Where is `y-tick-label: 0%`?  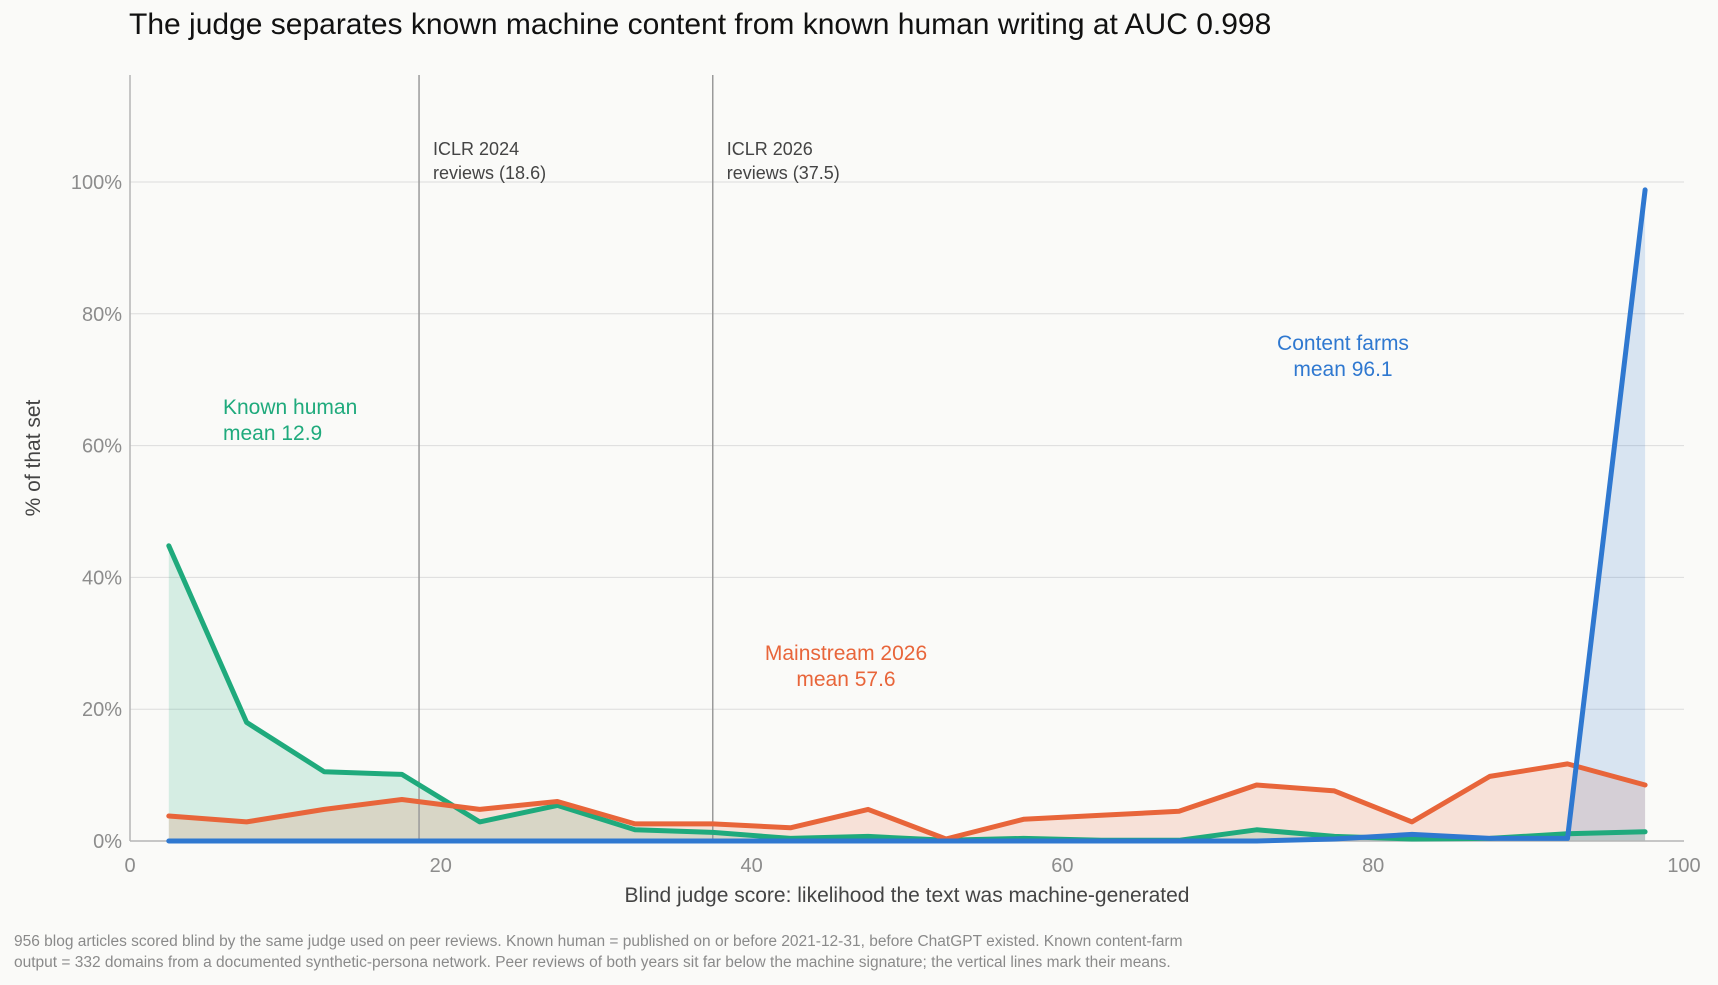 y-tick-label: 0% is located at coordinates (107, 842).